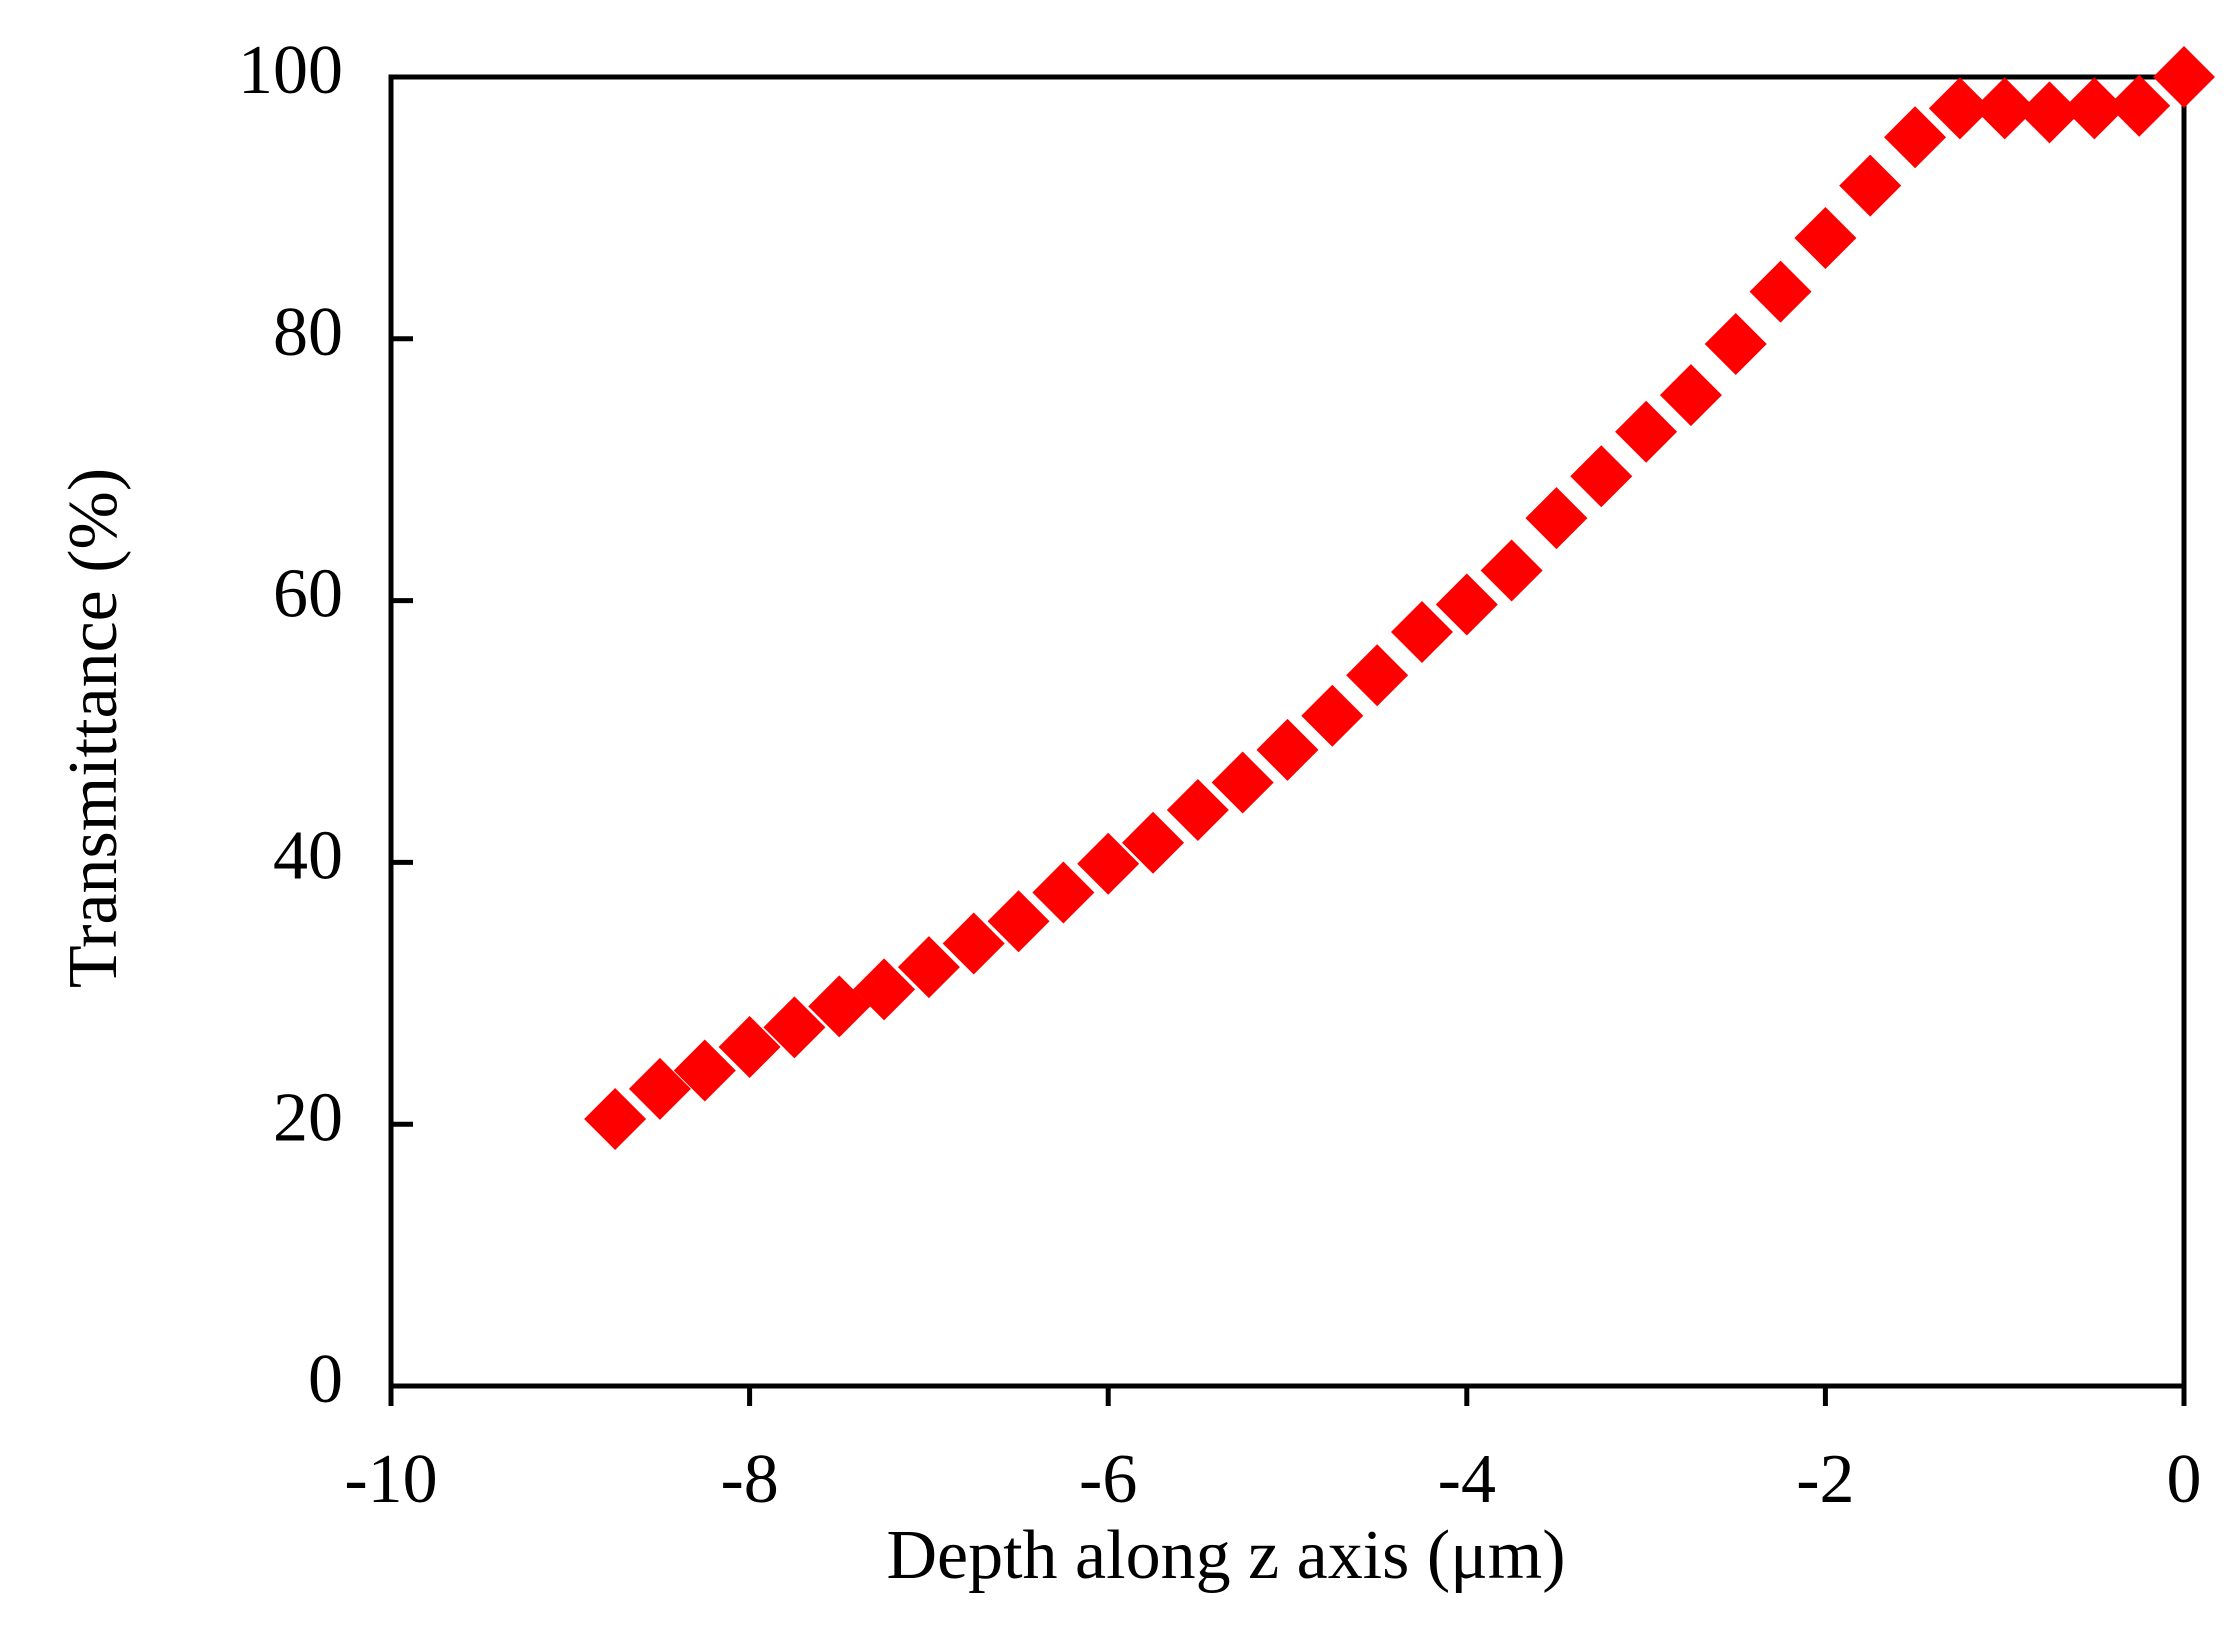 Image resolution: width=2238 pixels, height=1634 pixels. I want to click on y-axis-title: Transmittance (%), so click(93, 728).